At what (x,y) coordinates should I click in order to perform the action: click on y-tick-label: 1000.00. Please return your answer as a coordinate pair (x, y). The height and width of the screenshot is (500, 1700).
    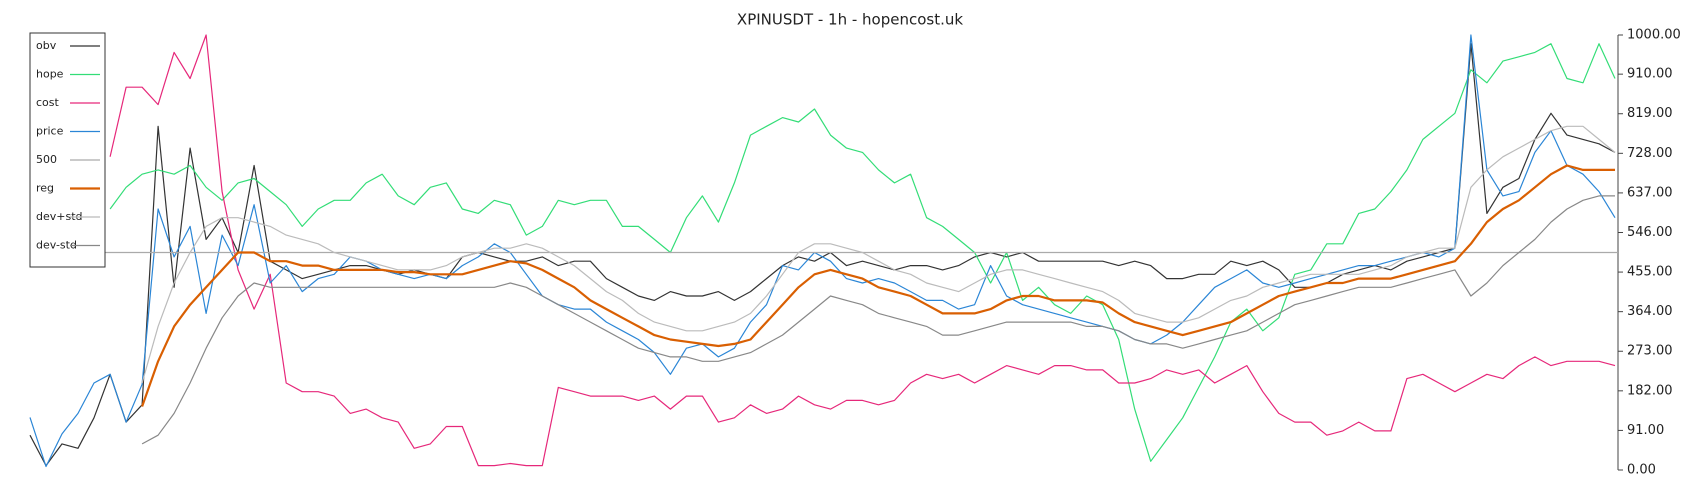
    Looking at the image, I should click on (1654, 35).